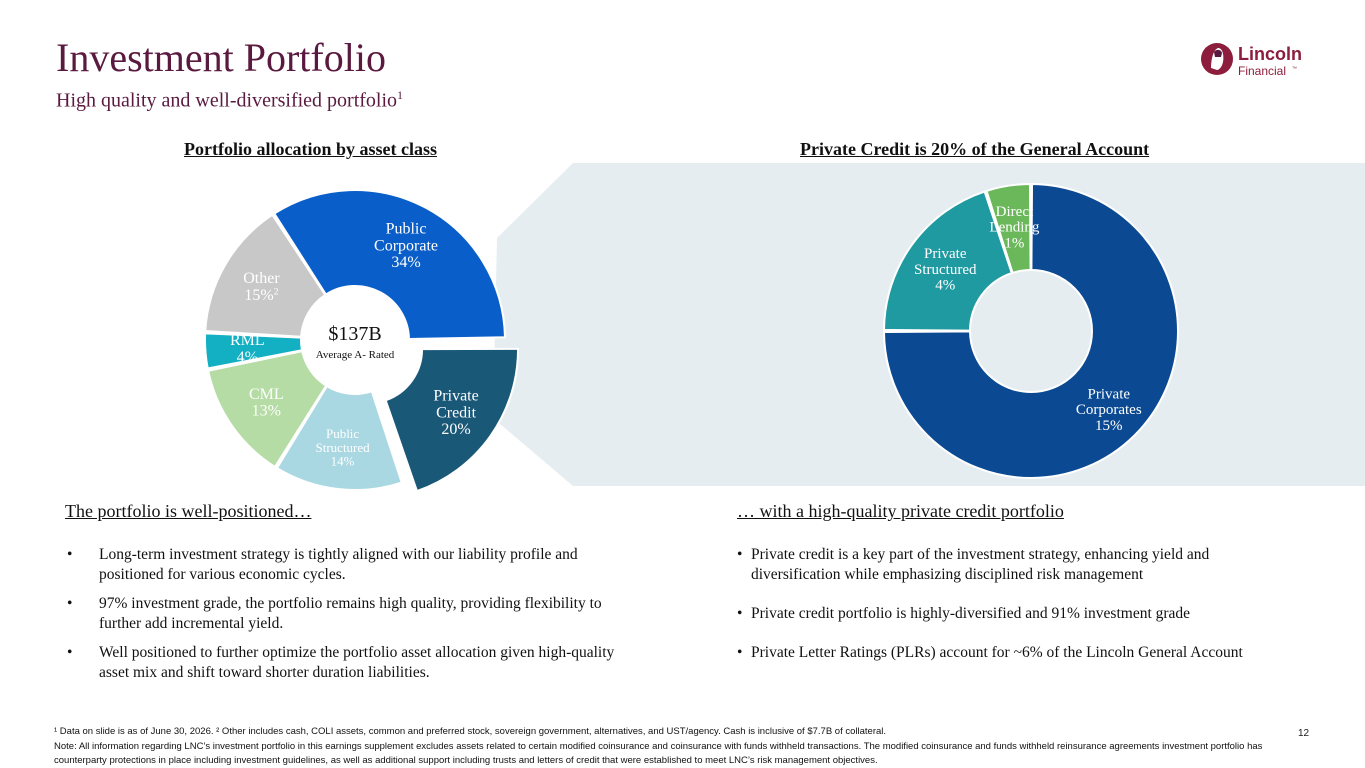  I want to click on slice-direct-lending, so click(1008, 228).